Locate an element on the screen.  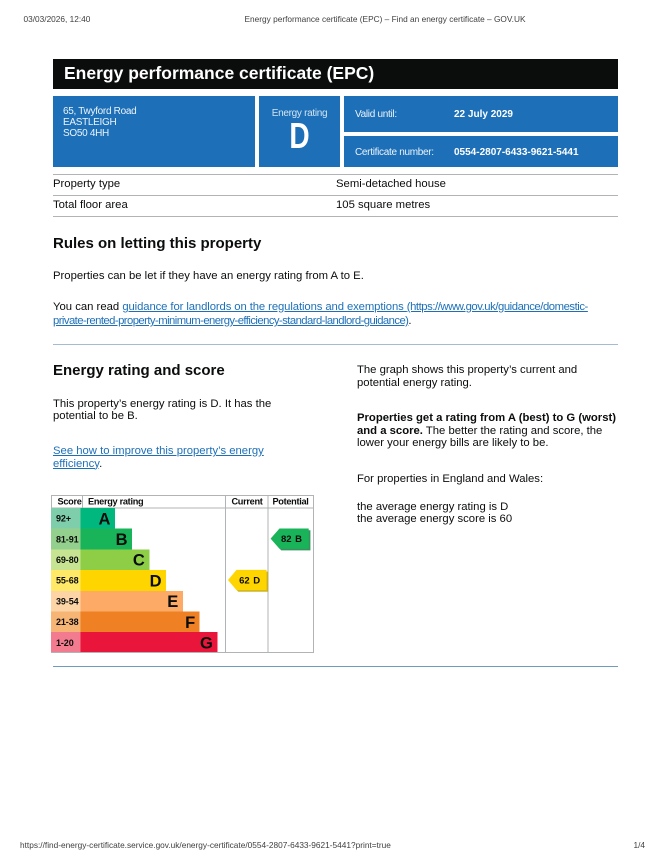
svg-text: C is located at coordinates (139, 561).